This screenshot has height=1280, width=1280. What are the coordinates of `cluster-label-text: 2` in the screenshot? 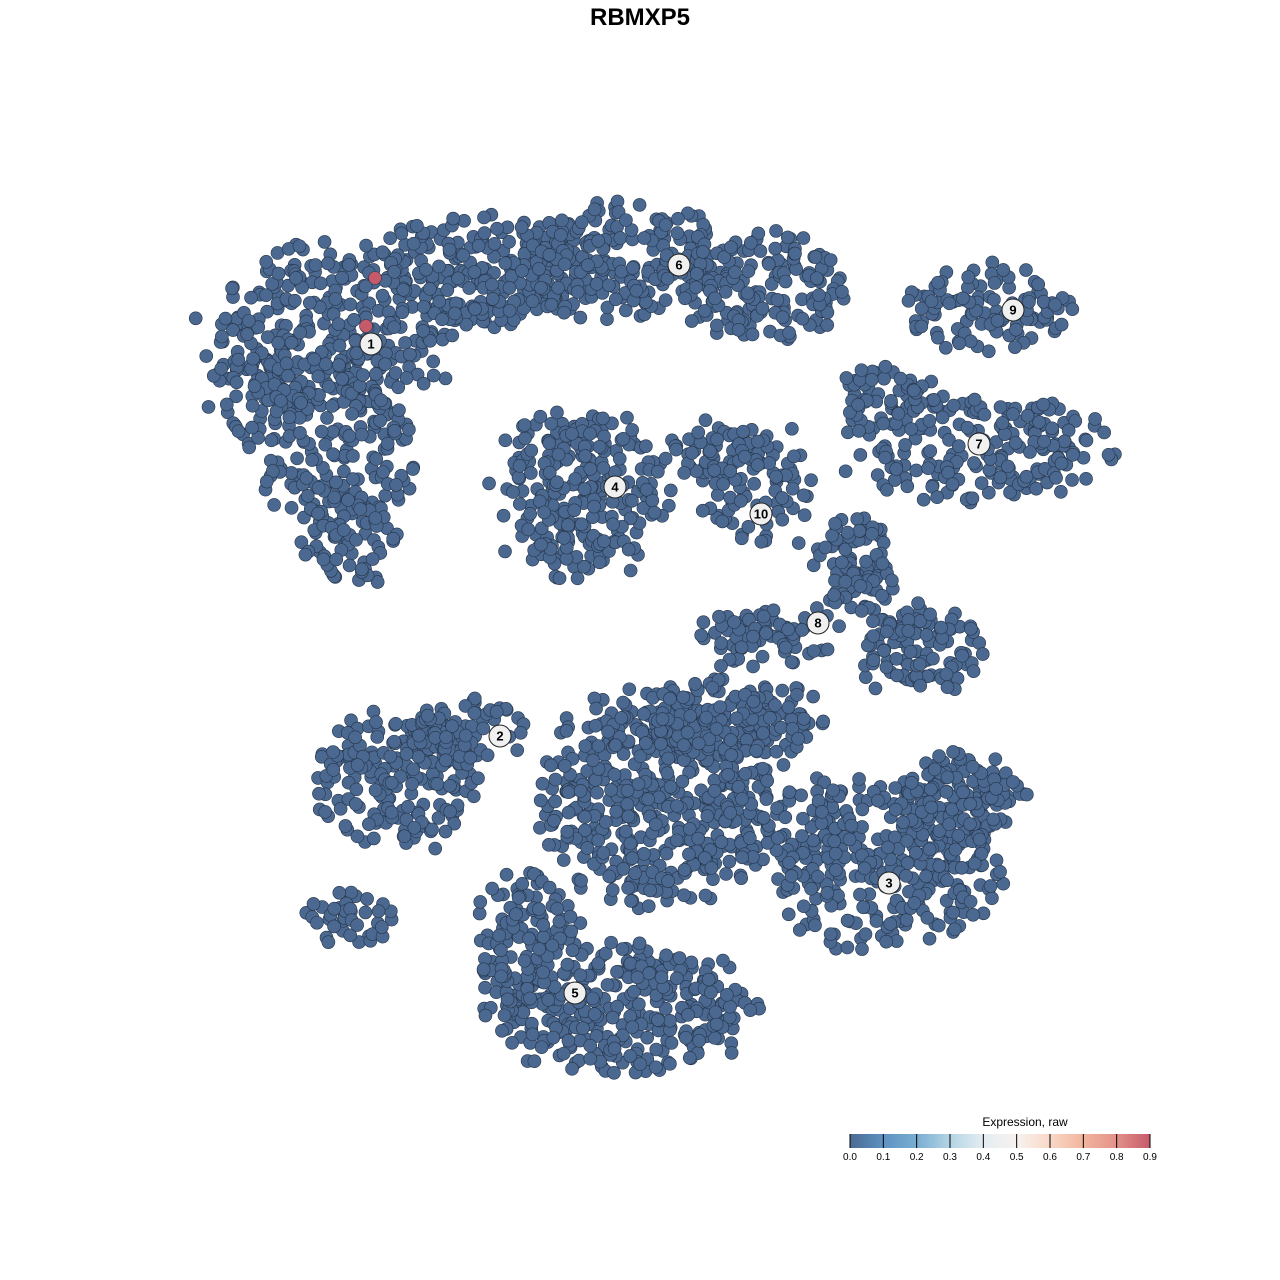 It's located at (499, 736).